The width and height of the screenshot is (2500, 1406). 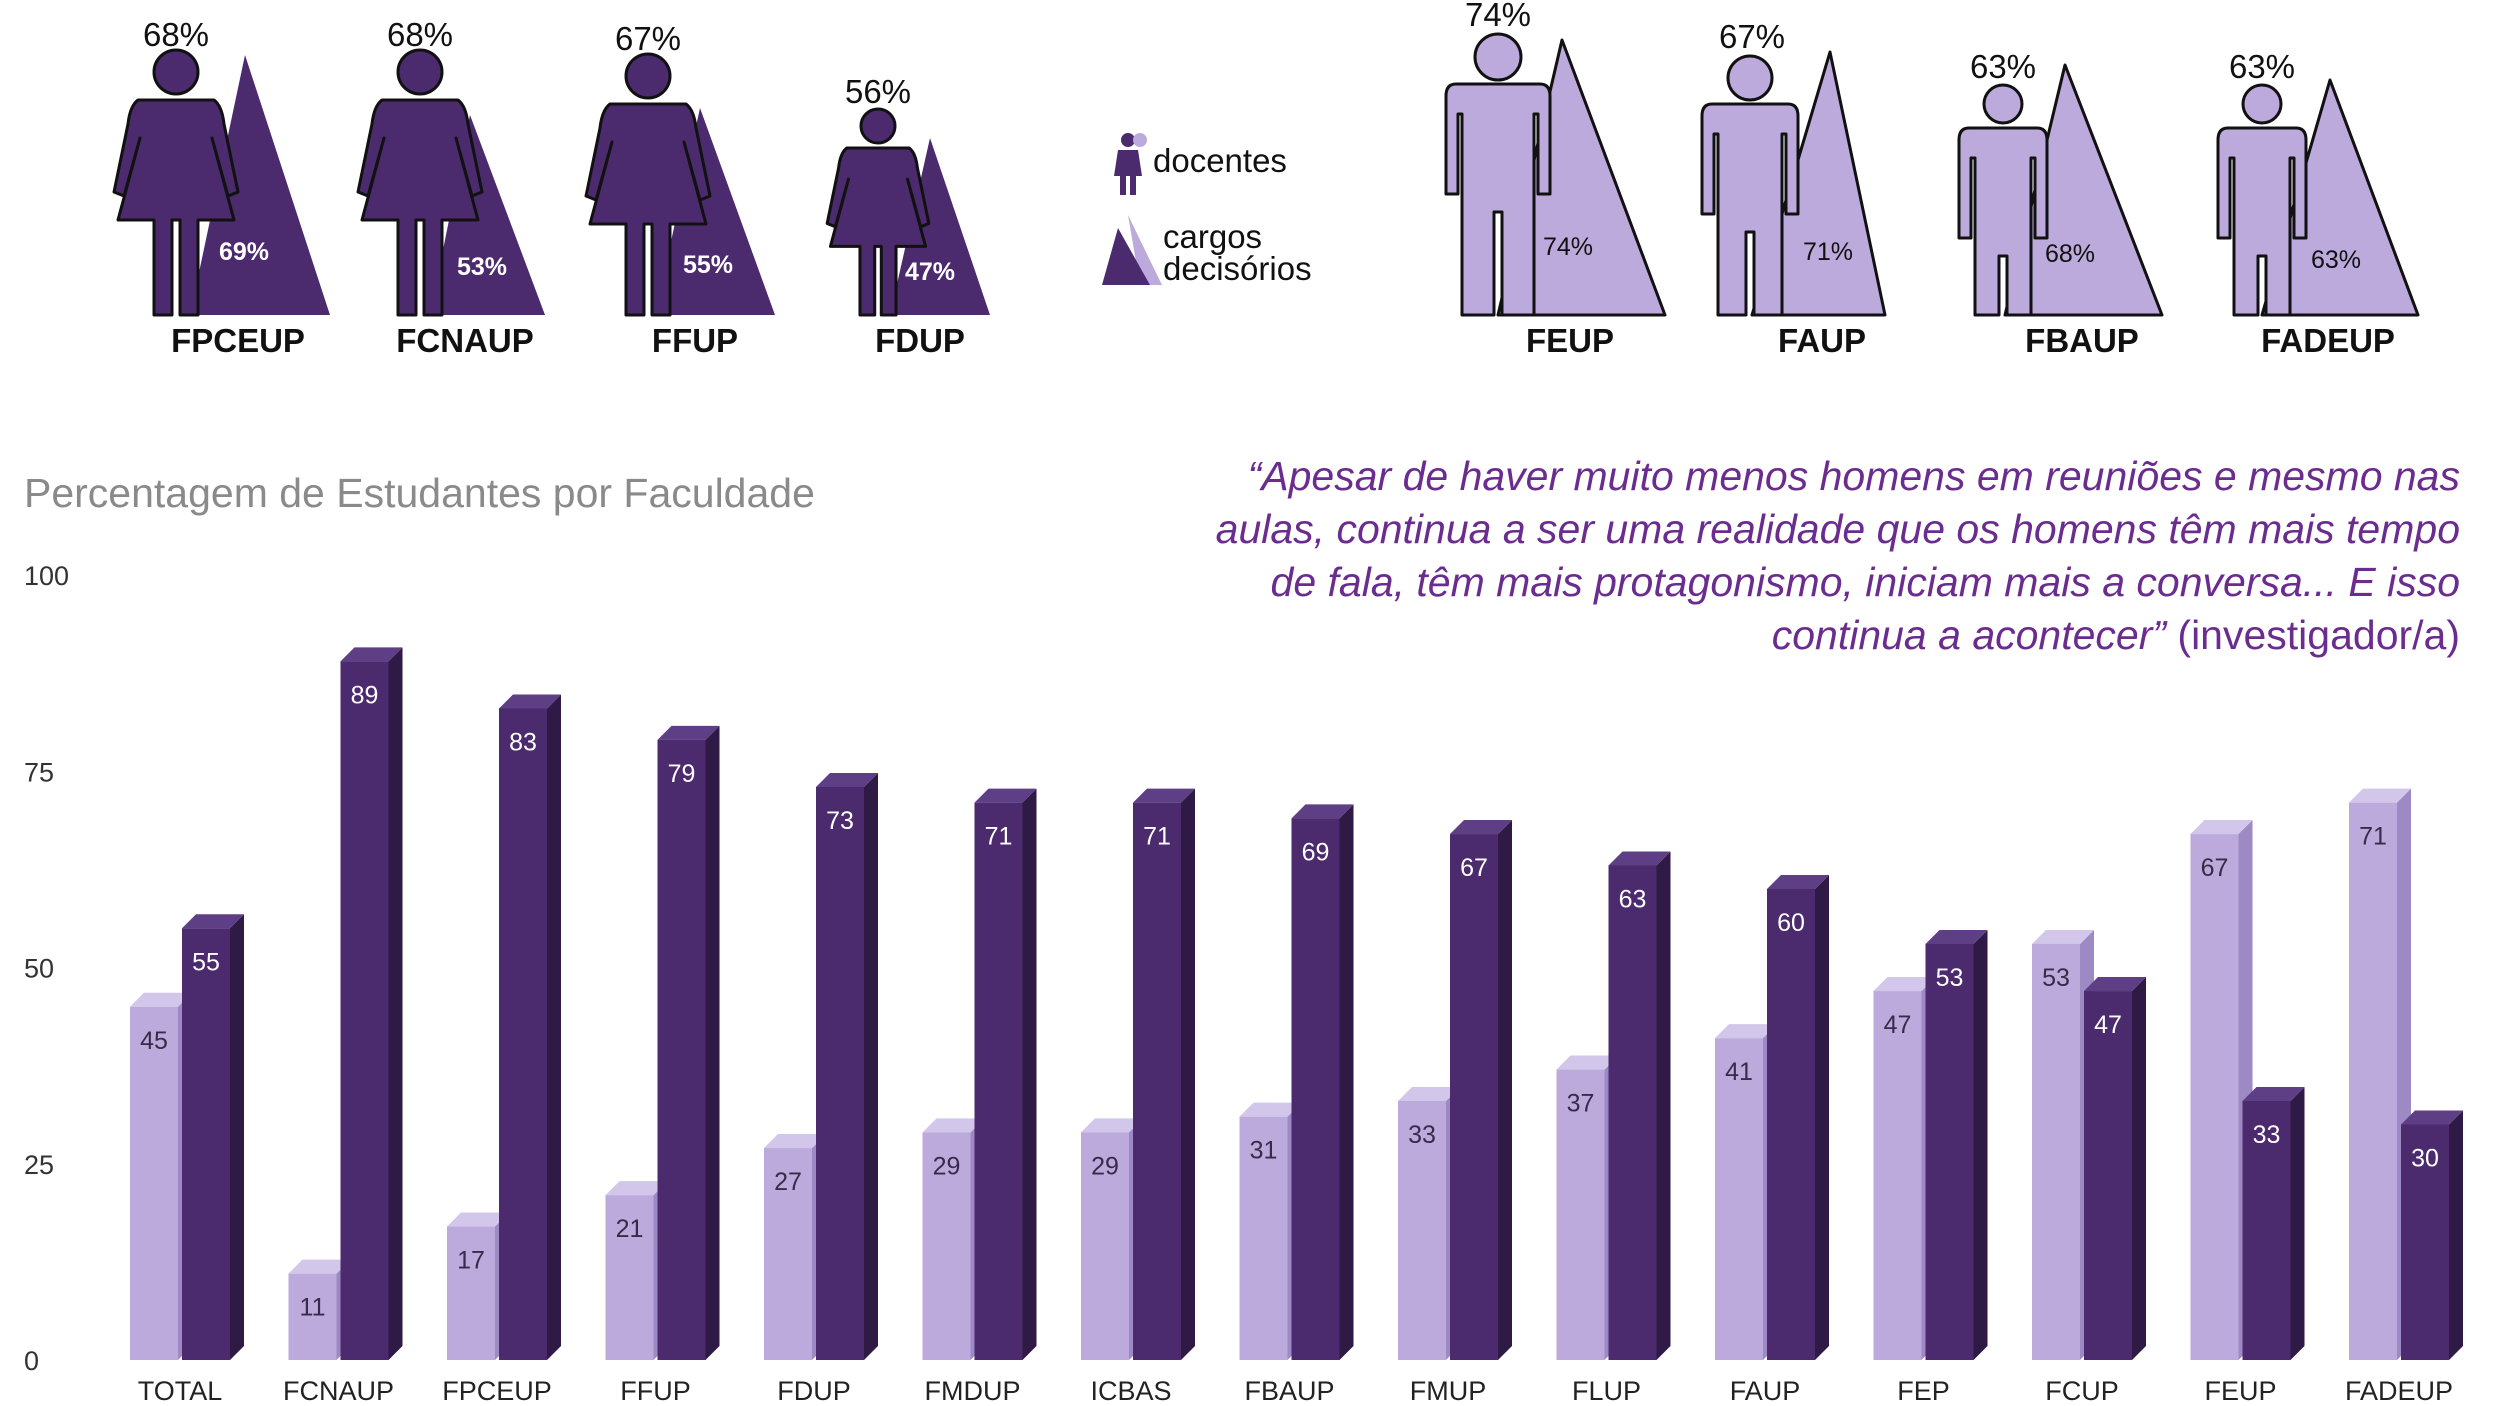 What do you see at coordinates (471, 1261) in the screenshot?
I see `bar-value-label: 17` at bounding box center [471, 1261].